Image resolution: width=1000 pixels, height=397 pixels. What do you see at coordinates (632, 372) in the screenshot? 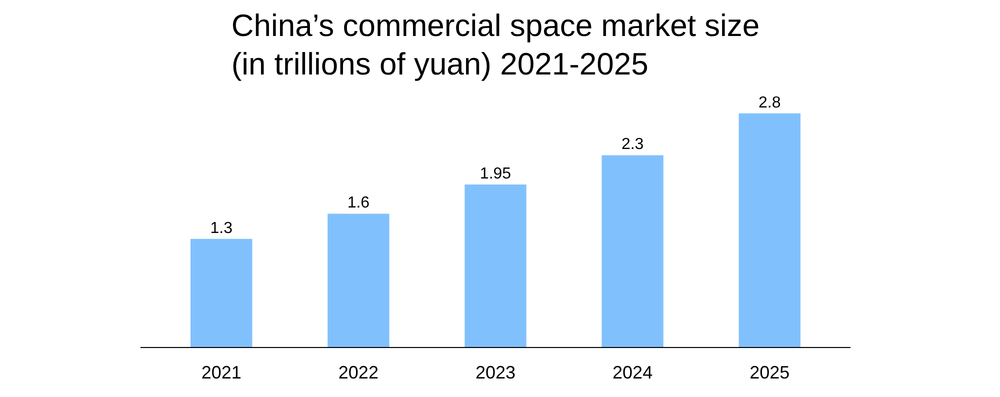
I see `x-tick-label: 2024` at bounding box center [632, 372].